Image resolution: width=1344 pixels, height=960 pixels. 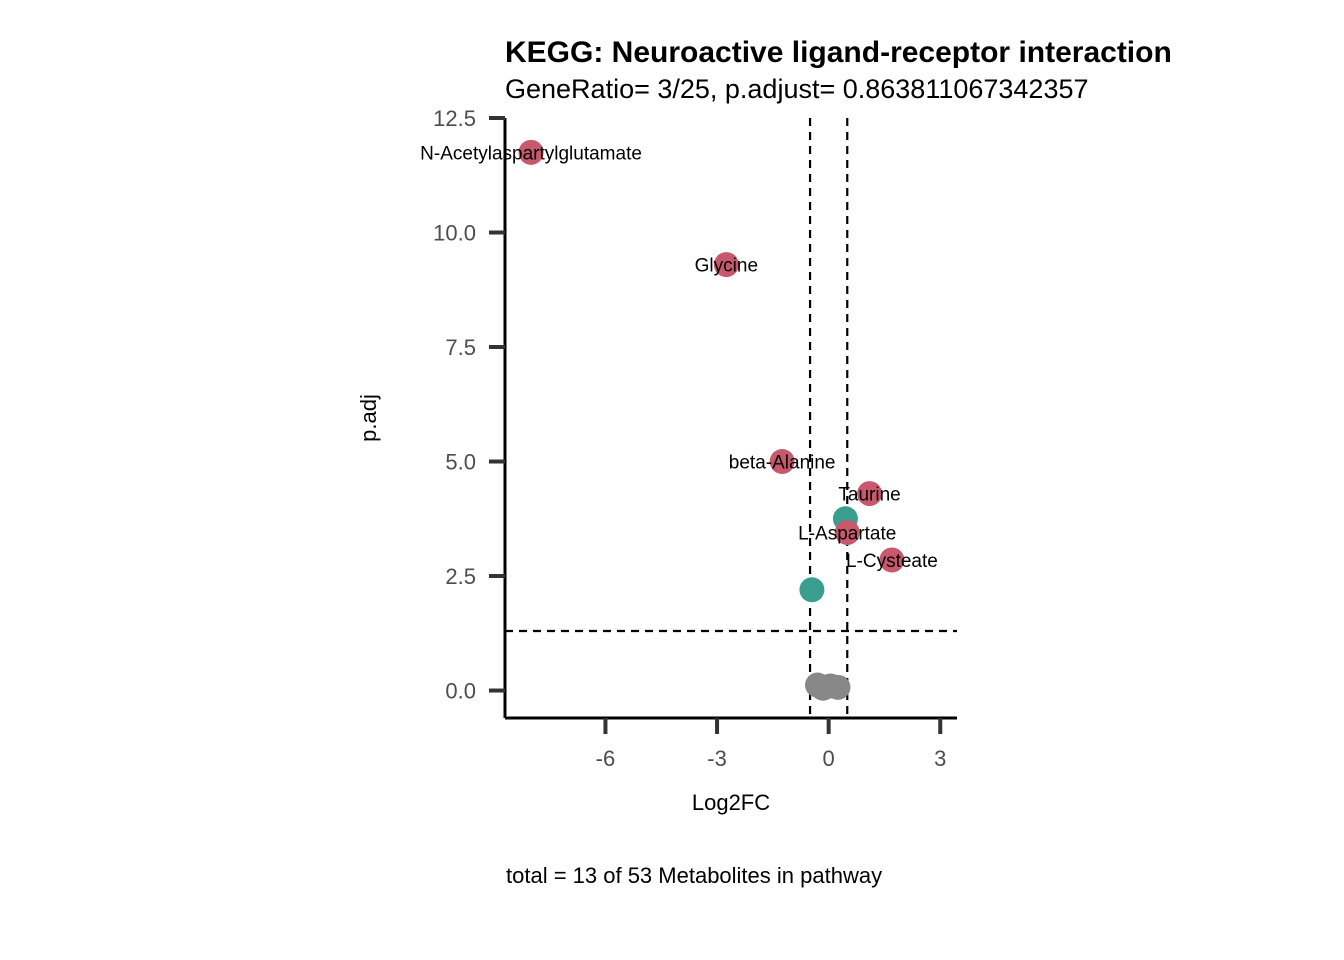 I want to click on y-tick-label: 7.5, so click(x=460, y=347).